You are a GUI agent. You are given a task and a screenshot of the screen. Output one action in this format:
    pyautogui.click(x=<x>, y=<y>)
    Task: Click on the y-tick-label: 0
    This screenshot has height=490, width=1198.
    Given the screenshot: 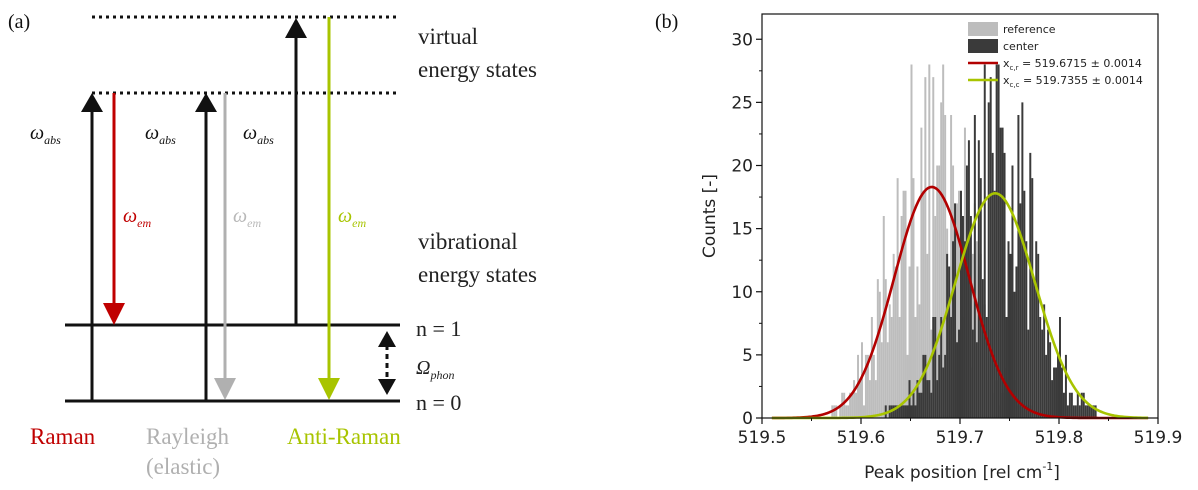 What is the action you would take?
    pyautogui.click(x=747, y=419)
    